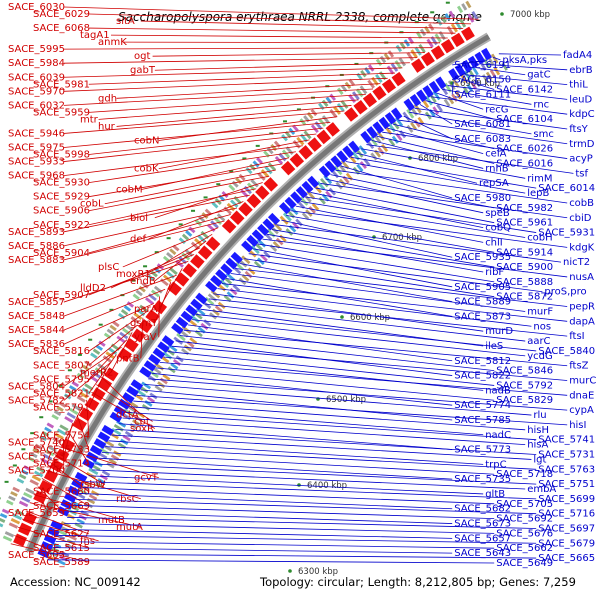 Image resolution: width=600 pixels, height=600 pixels. Describe the element at coordinates (36, 260) in the screenshot. I see `left-gene-label: SACE_5883` at that location.